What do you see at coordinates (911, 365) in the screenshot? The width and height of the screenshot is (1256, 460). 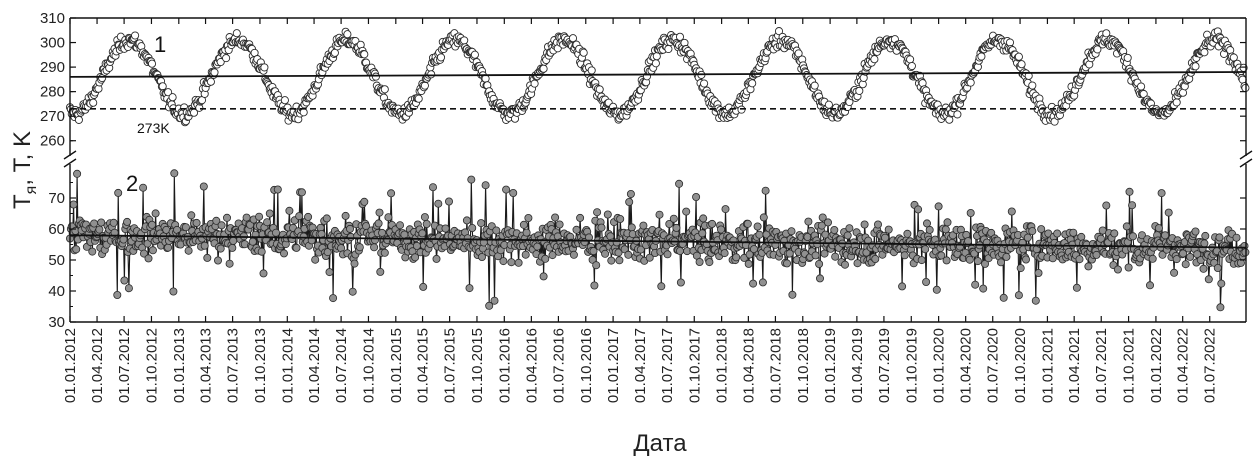 I see `x-tick-label: 01.10.2019` at bounding box center [911, 365].